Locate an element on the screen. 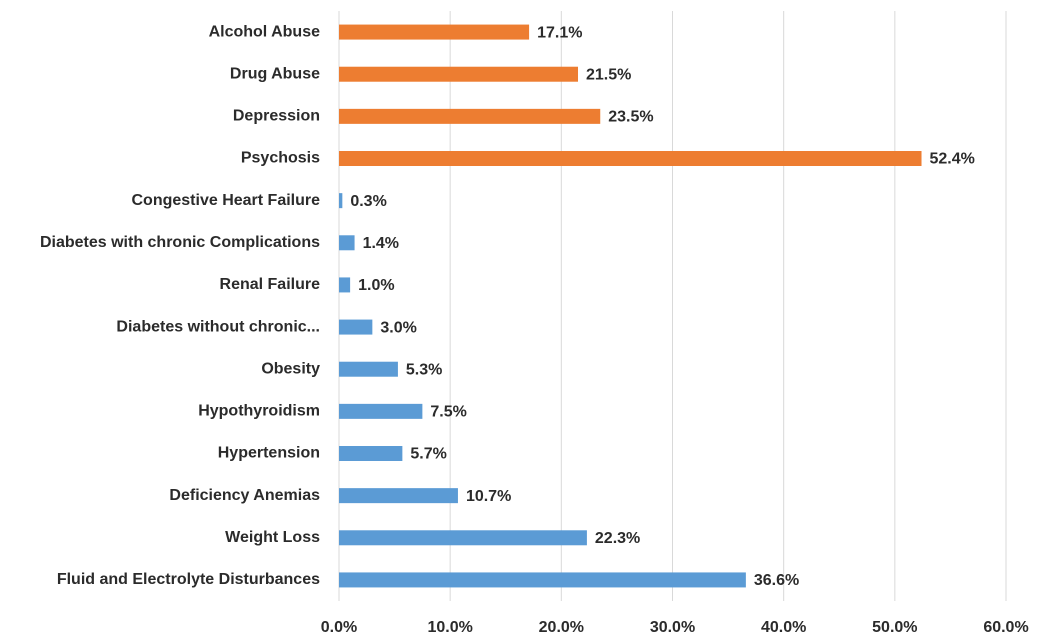  y-tick-label: Renal Failure is located at coordinates (270, 284).